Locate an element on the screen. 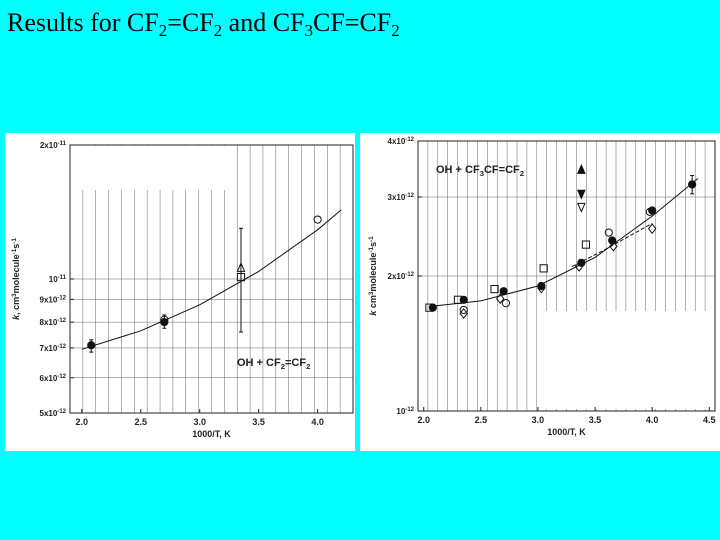 The width and height of the screenshot is (720, 540). y-tick-label: 2x10⁻¹² is located at coordinates (401, 276).